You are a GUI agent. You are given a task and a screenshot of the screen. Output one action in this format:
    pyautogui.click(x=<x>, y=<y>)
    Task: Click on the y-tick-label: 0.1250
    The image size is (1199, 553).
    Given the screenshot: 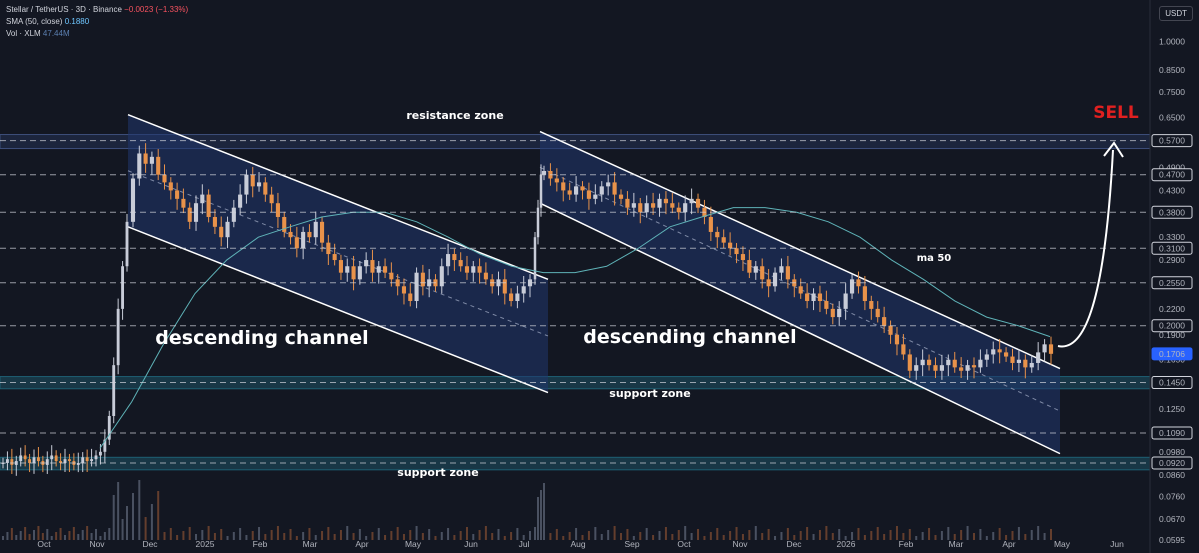 What is the action you would take?
    pyautogui.click(x=1172, y=409)
    